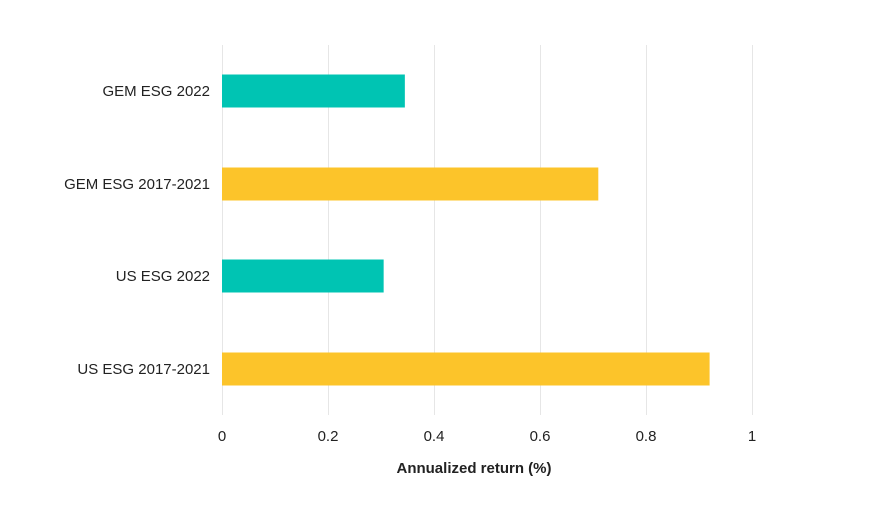 This screenshot has width=870, height=514. Describe the element at coordinates (143, 369) in the screenshot. I see `category-label: US ESG 2017-2021` at that location.